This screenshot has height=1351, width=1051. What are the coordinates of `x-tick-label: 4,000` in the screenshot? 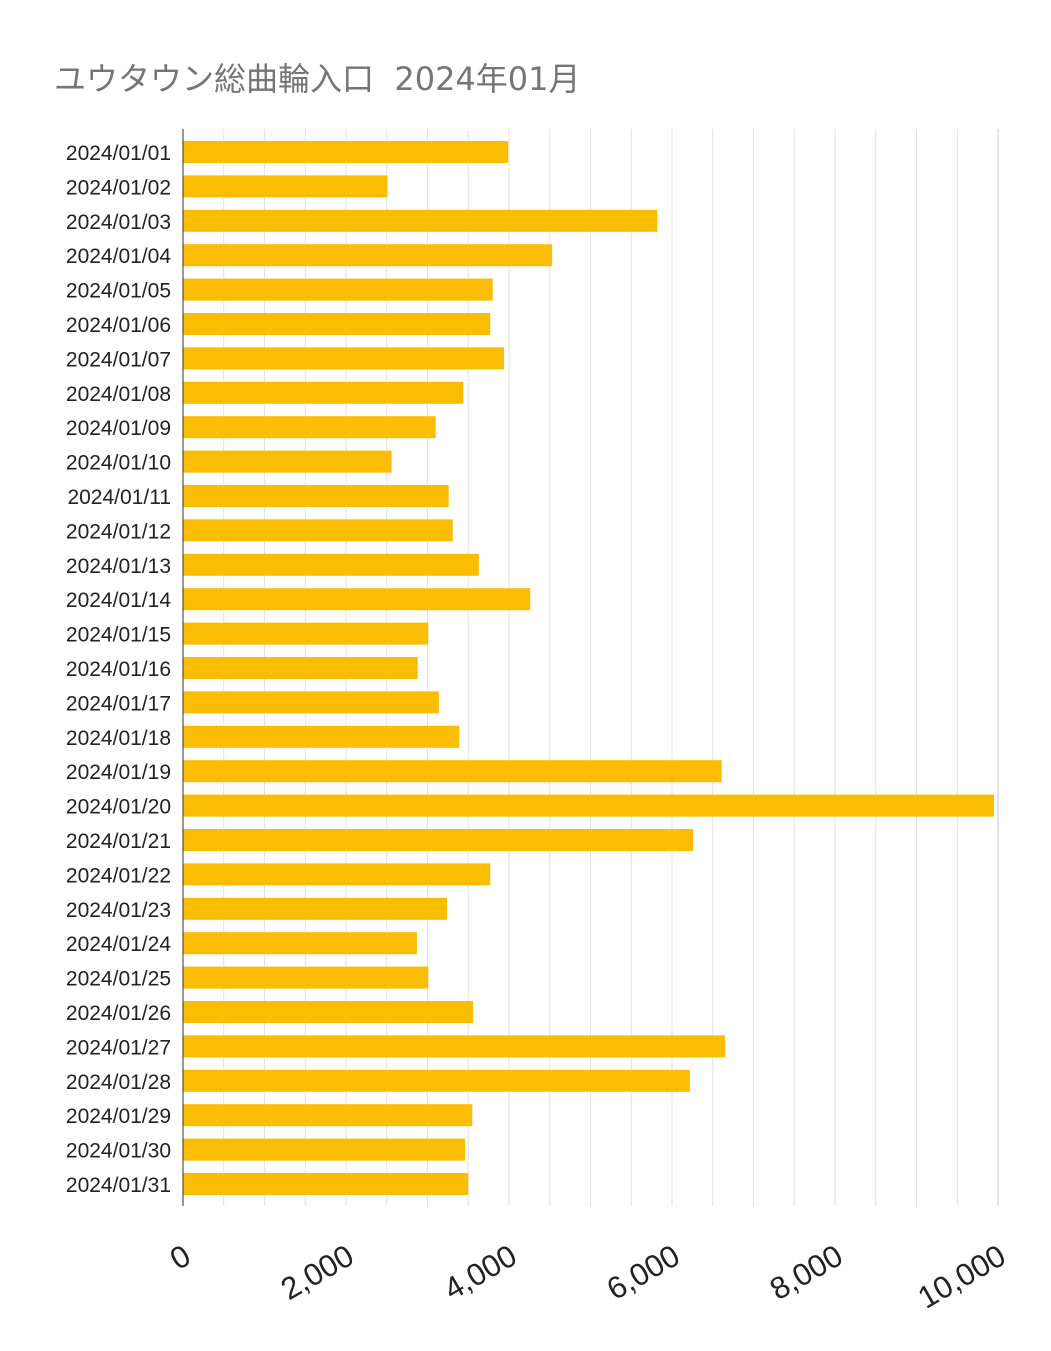 It's located at (480, 1272).